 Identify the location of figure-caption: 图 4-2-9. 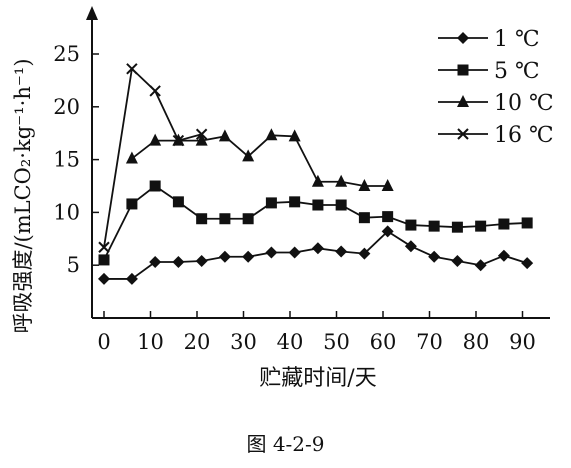
(285, 444).